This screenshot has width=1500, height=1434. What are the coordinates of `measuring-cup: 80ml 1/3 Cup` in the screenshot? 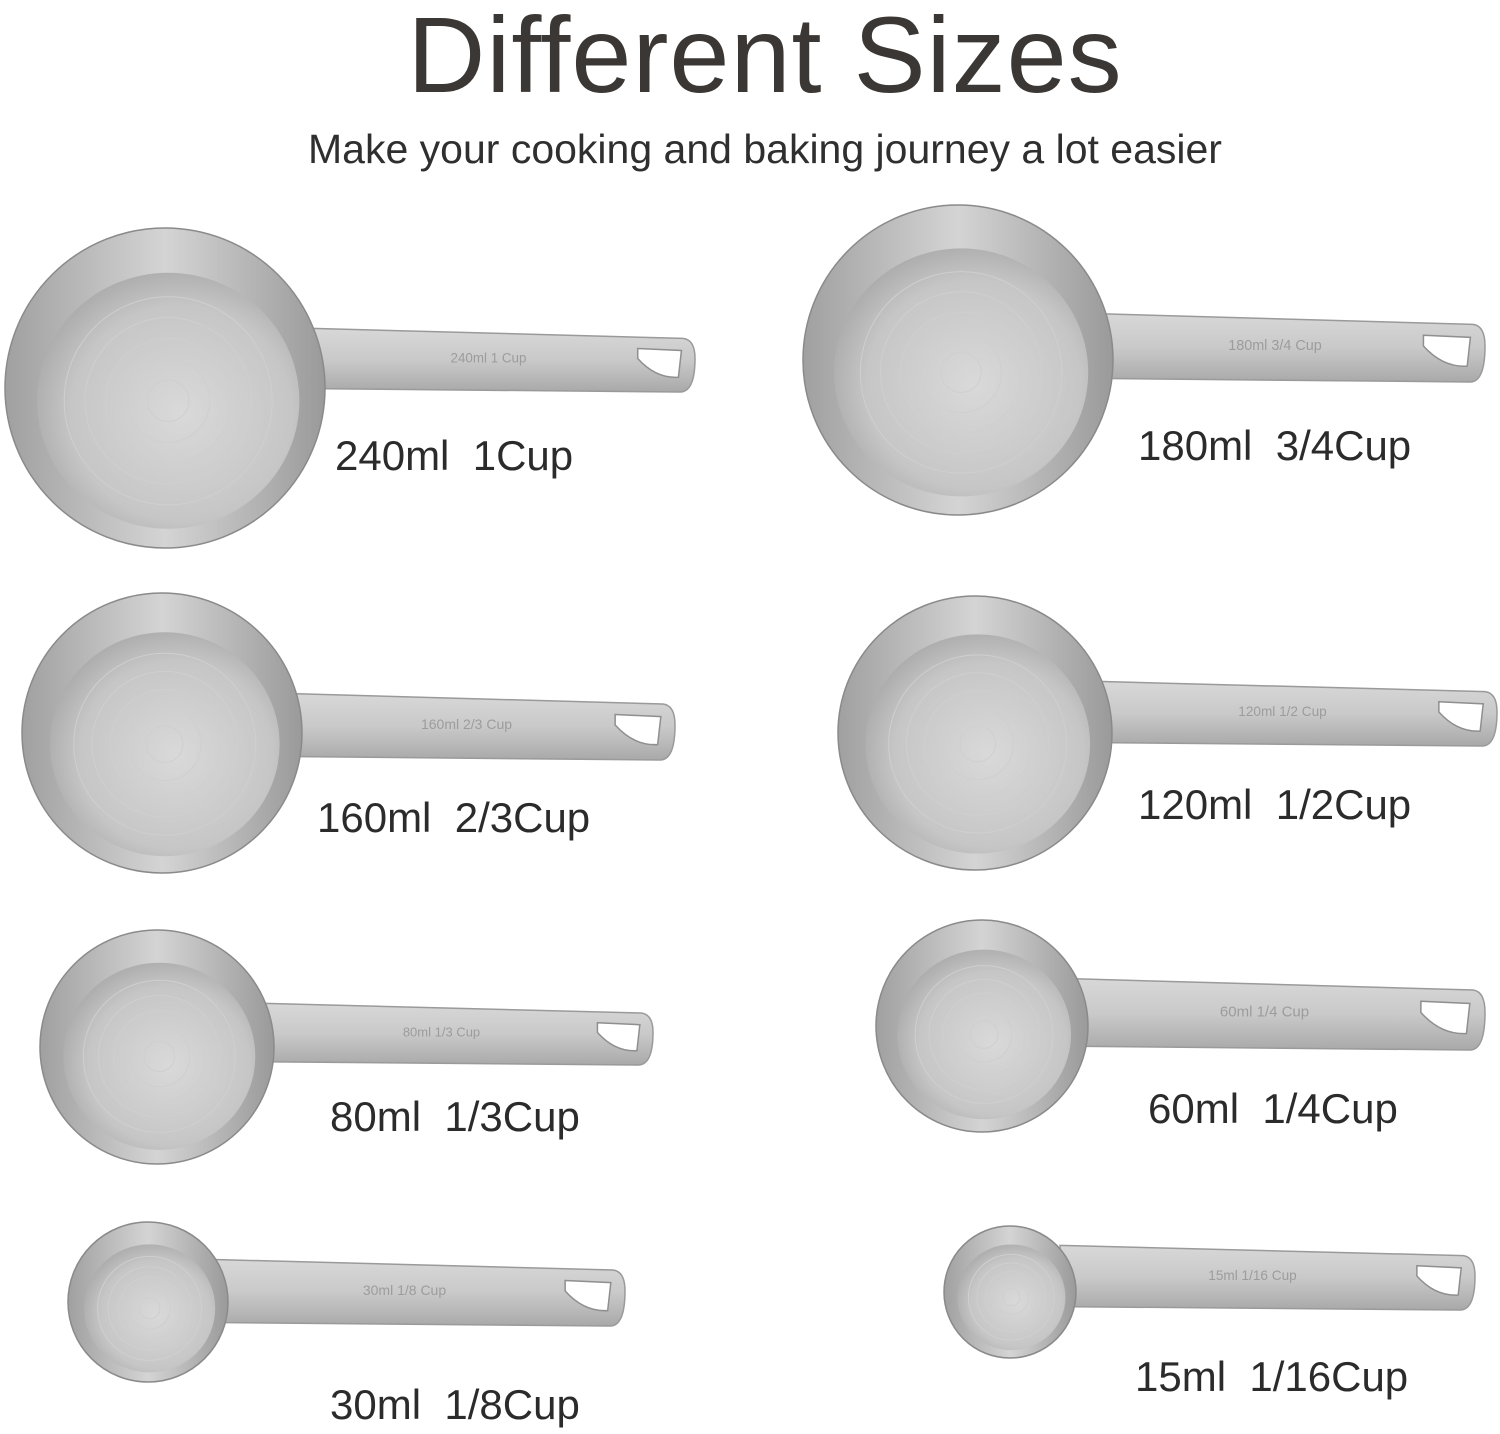 It's located at (346, 1047).